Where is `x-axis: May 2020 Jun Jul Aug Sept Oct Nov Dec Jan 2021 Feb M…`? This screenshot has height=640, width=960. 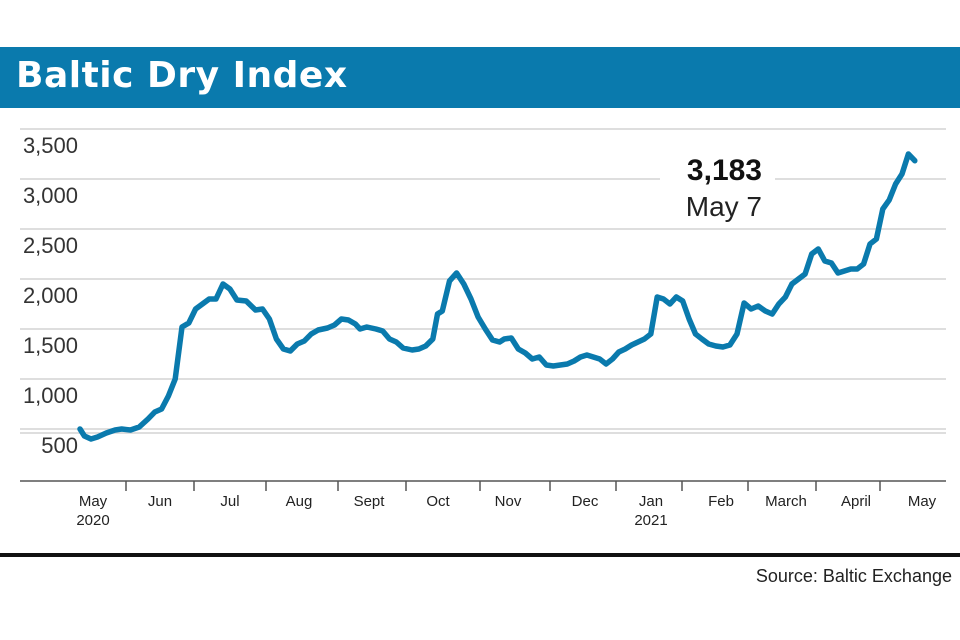
x-axis: May 2020 Jun Jul Aug Sept Oct Nov Dec Jan 2021 Feb M… is located at coordinates (506, 505).